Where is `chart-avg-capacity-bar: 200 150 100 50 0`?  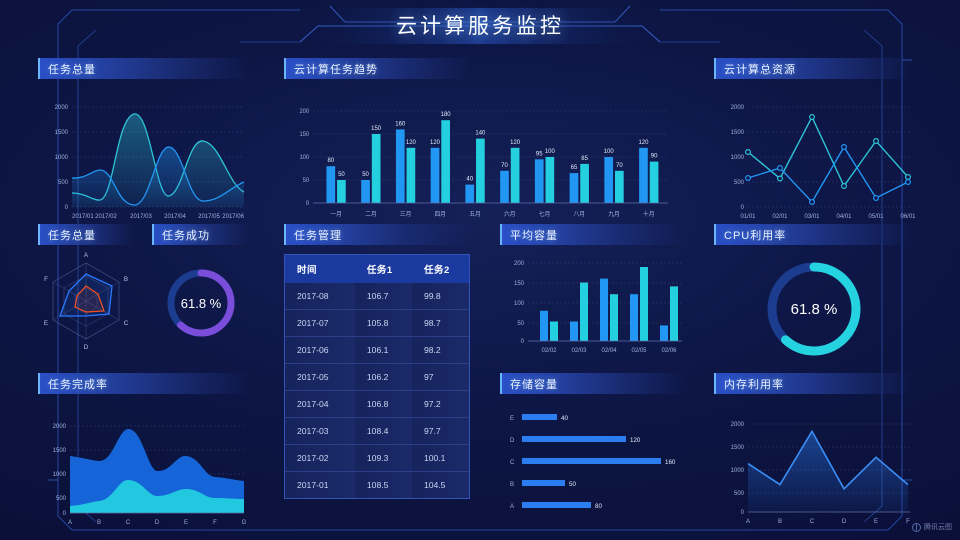 chart-avg-capacity-bar: 200 150 100 50 0 is located at coordinates (593, 301).